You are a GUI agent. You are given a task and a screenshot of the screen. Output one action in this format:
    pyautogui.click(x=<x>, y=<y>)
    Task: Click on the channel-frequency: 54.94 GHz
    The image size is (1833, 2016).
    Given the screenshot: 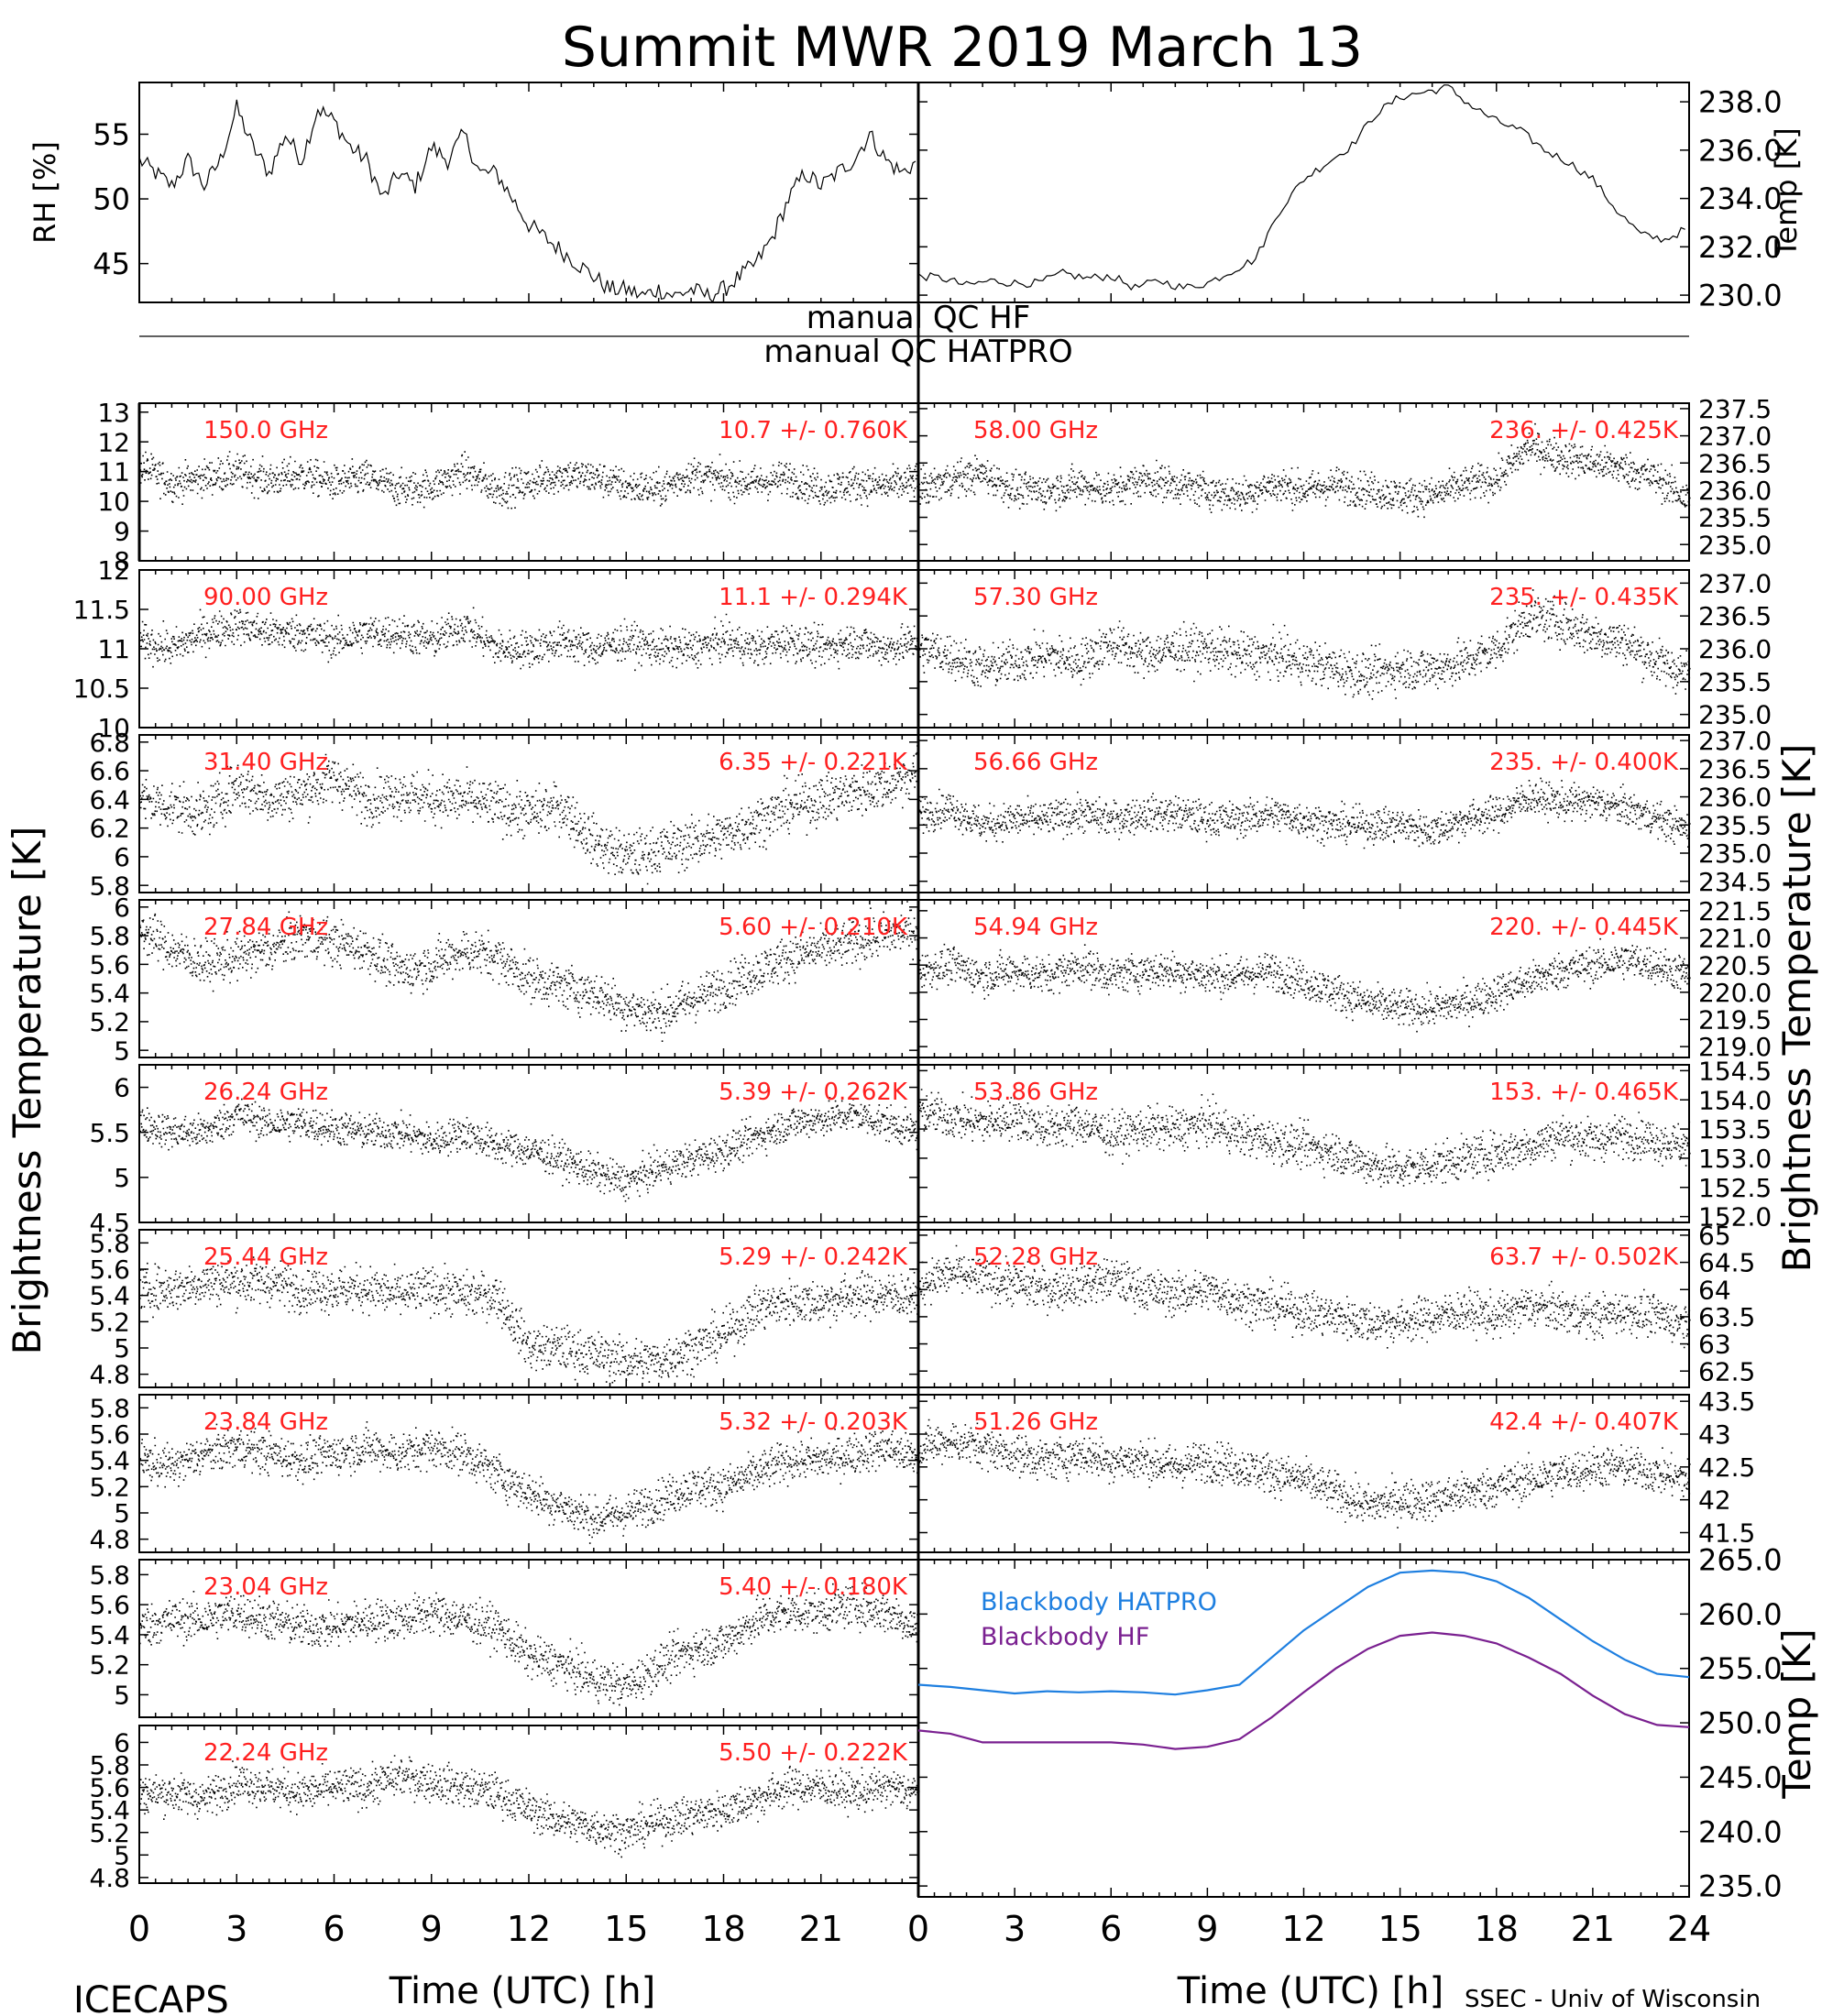 What is the action you would take?
    pyautogui.click(x=1035, y=927)
    